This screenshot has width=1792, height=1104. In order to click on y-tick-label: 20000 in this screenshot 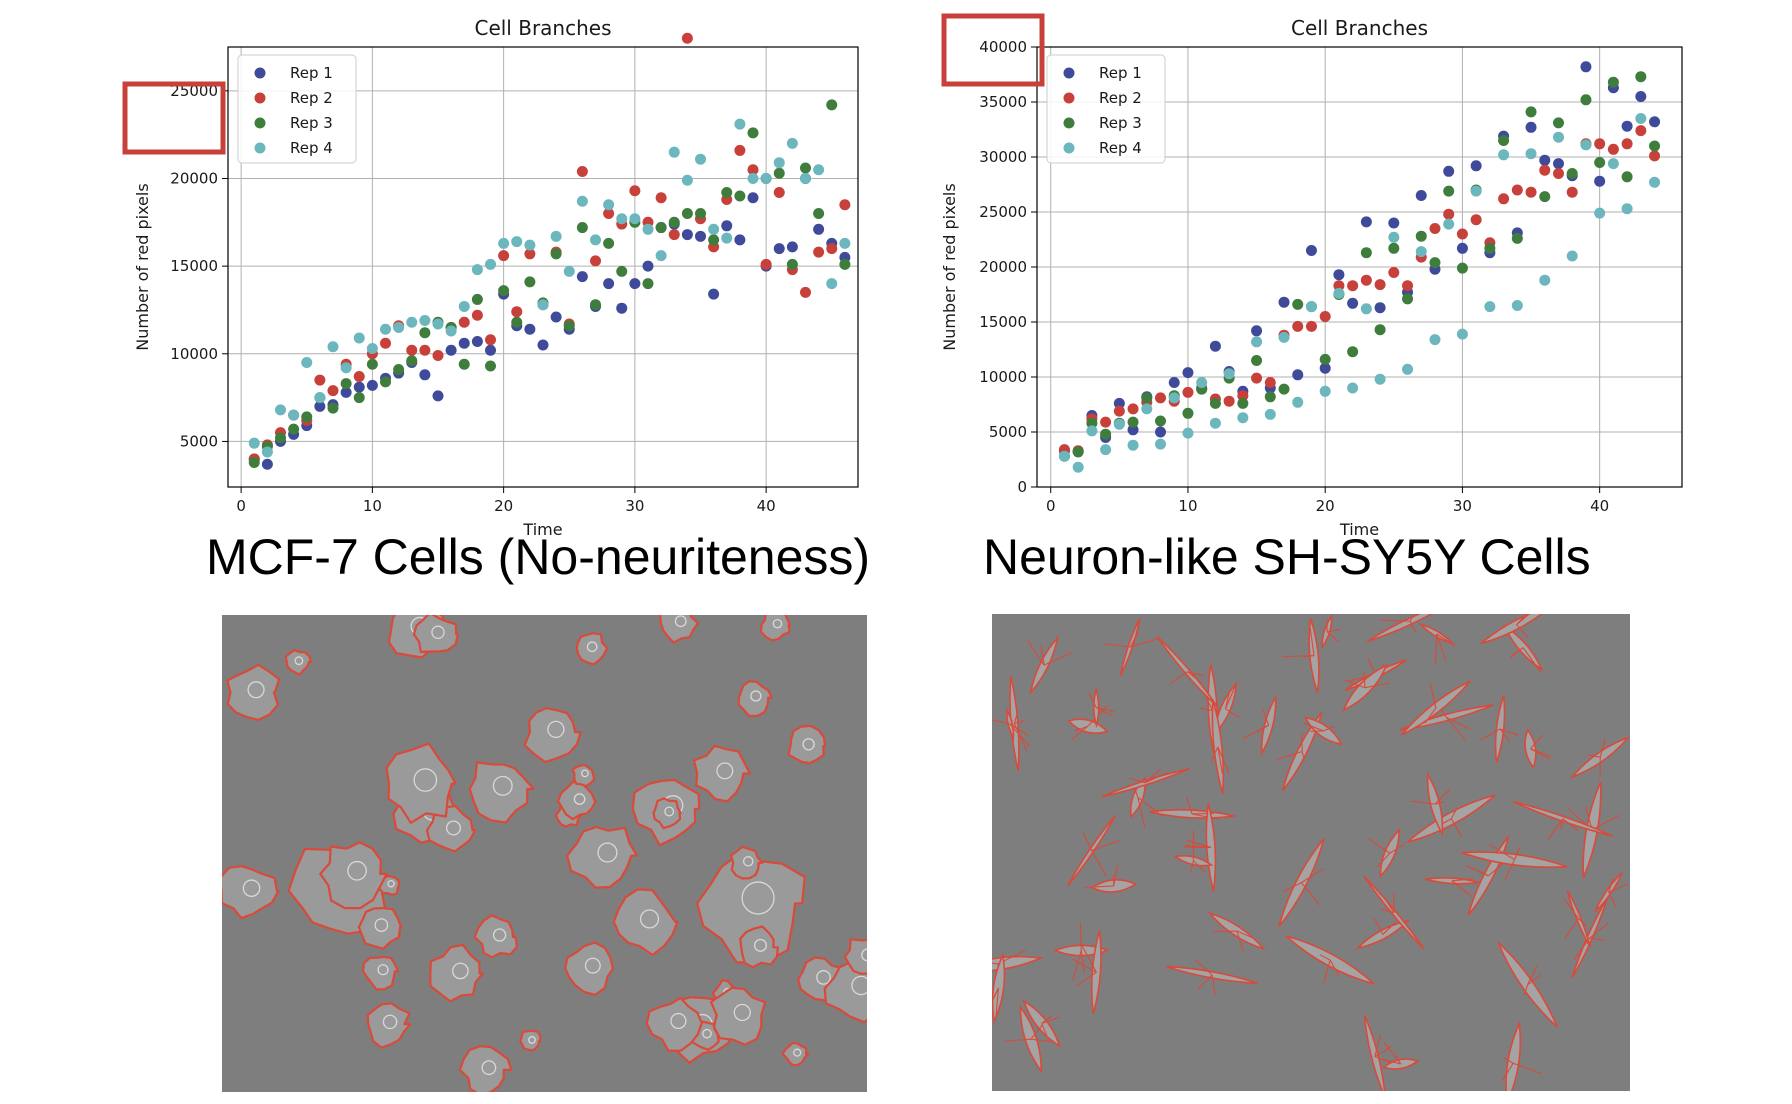, I will do `click(194, 178)`.